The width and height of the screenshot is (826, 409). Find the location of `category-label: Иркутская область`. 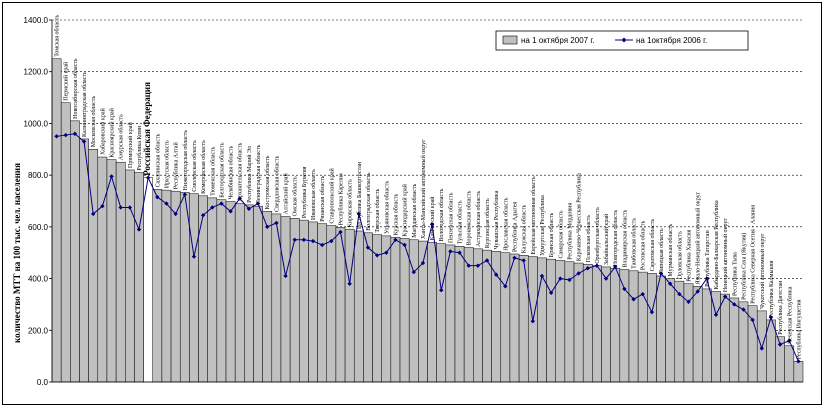

category-label: Иркутская область is located at coordinates (166, 164).